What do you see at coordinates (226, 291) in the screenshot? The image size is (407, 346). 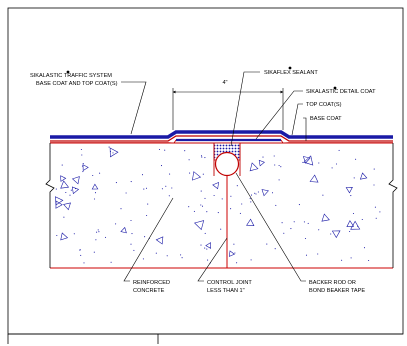 I see `label-control-joint-2: LESS THAN 1"` at bounding box center [226, 291].